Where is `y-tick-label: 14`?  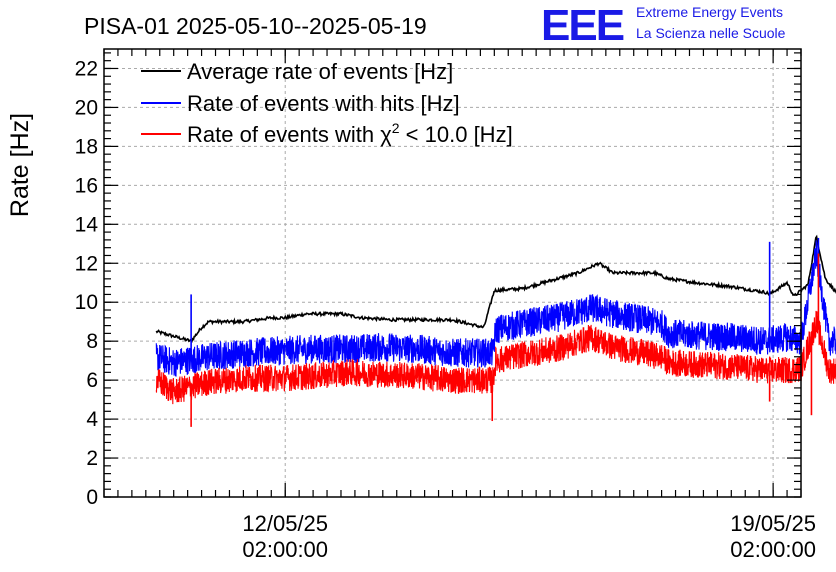
y-tick-label: 14 is located at coordinates (87, 224).